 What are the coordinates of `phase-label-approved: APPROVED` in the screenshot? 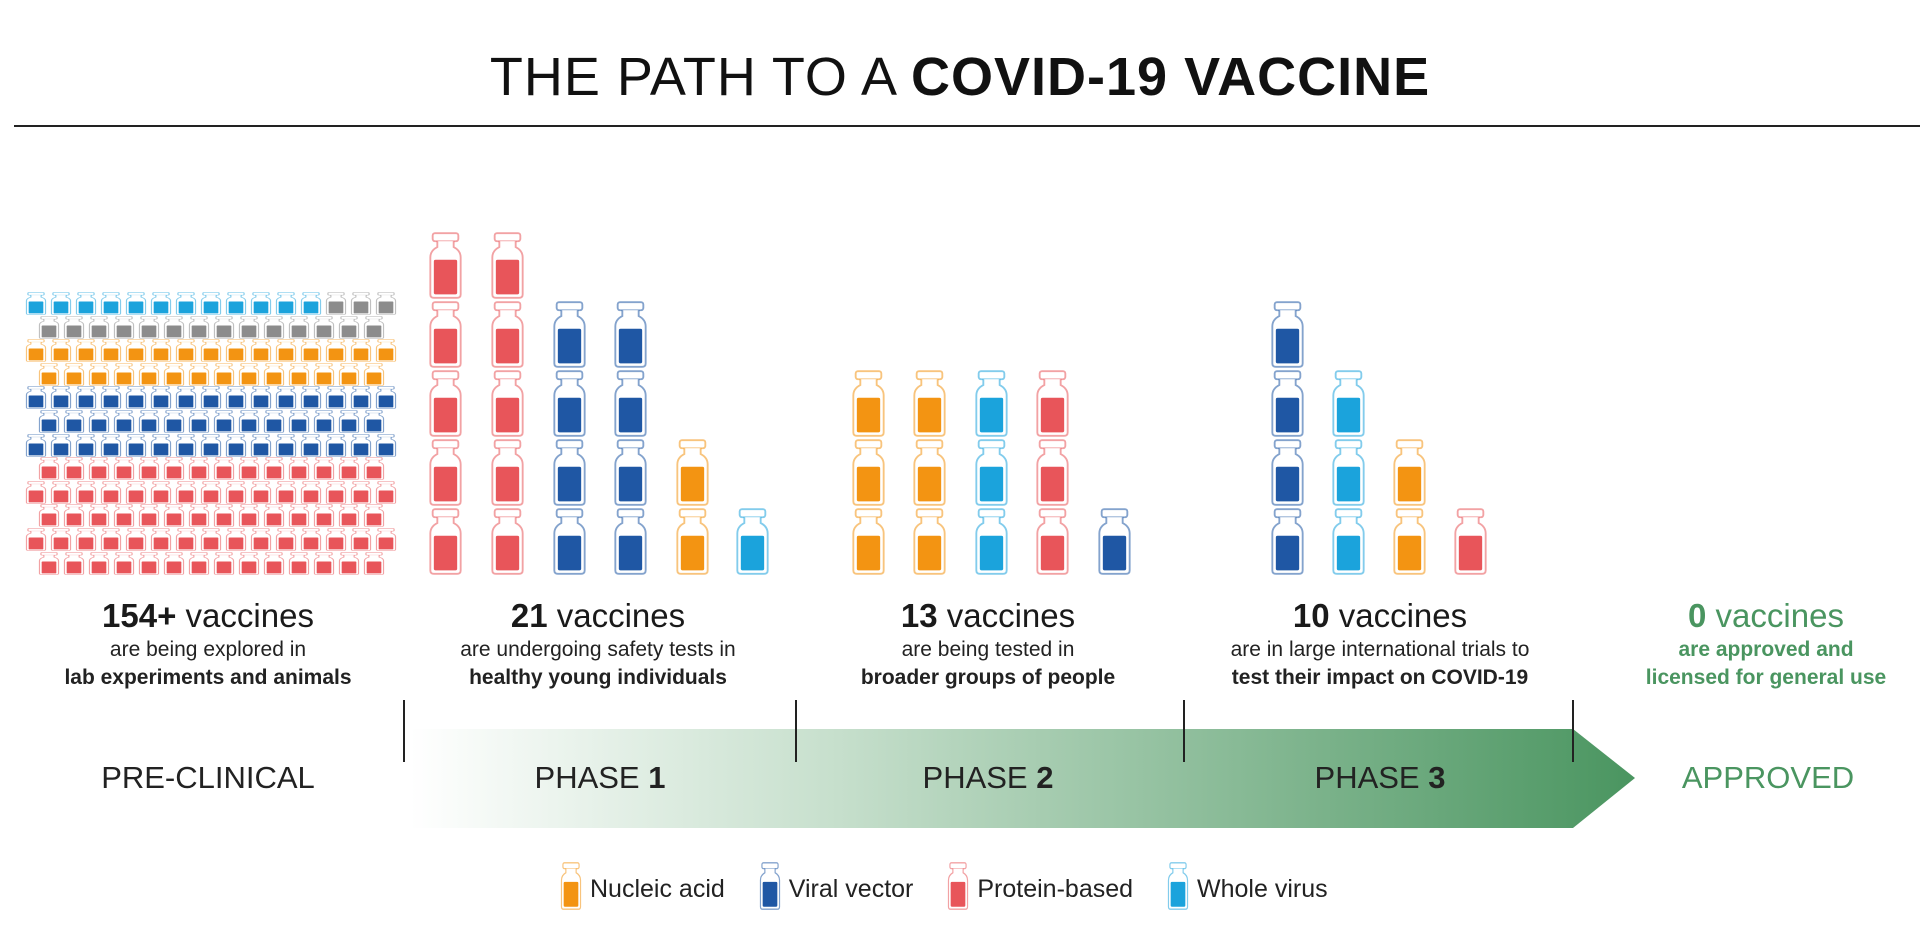 It's located at (1768, 777).